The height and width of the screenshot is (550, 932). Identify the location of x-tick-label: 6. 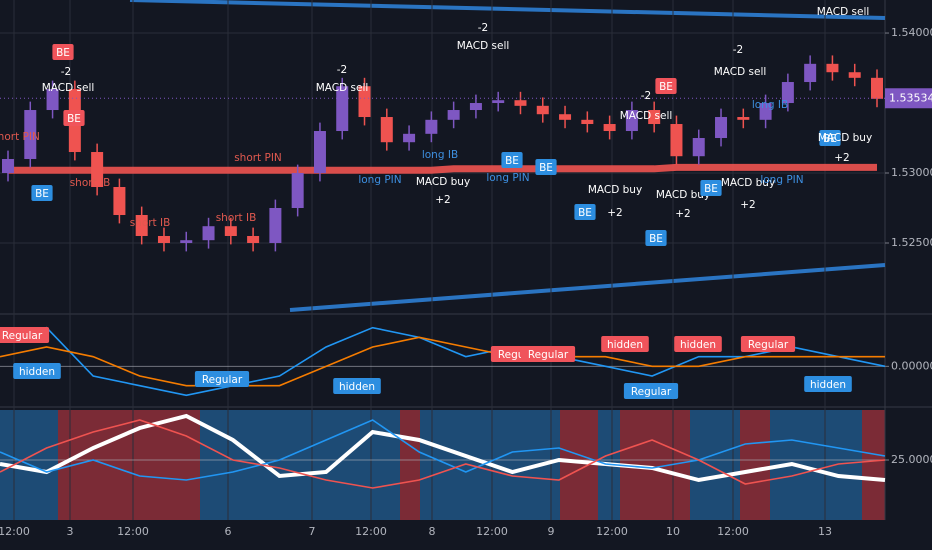
(228, 531).